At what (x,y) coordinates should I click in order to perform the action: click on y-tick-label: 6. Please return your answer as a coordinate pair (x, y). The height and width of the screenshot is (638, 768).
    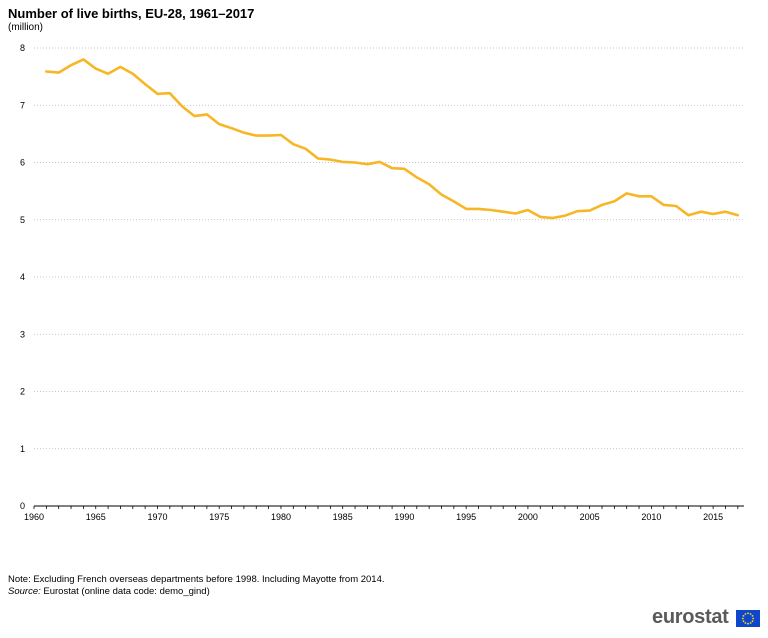
    Looking at the image, I should click on (22, 163).